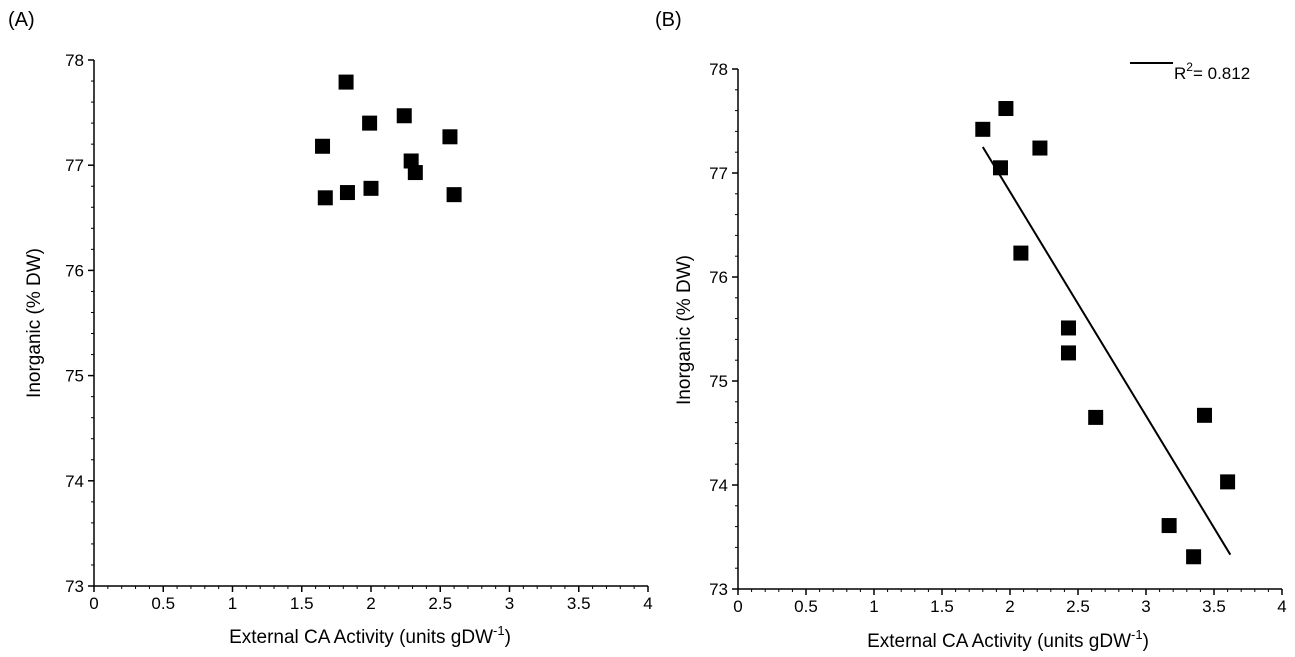  I want to click on panel-b-y-tick-label: 73, so click(718, 589).